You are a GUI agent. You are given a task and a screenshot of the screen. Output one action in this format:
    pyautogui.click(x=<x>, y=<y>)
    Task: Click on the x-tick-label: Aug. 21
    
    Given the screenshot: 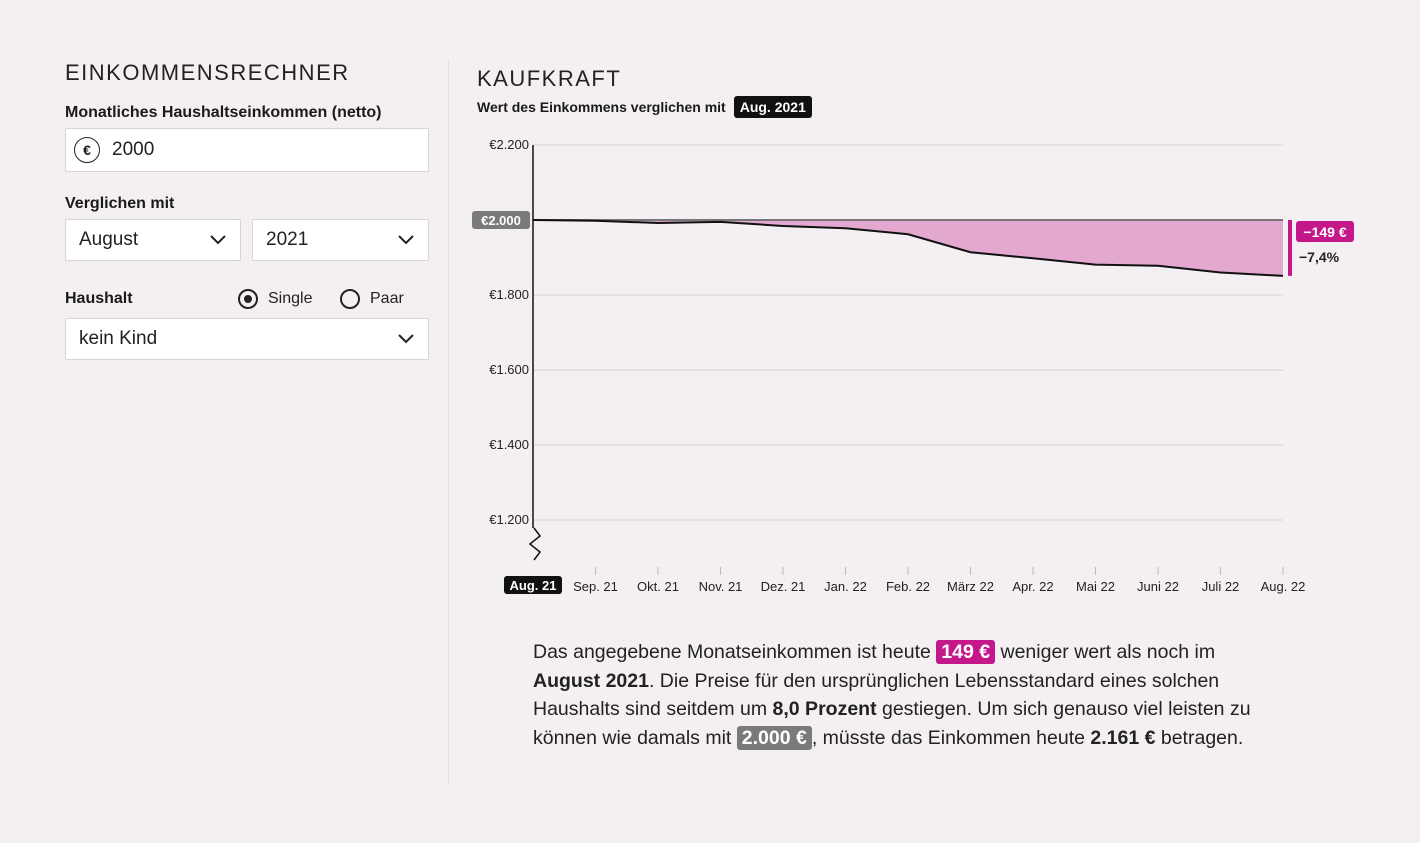 What is the action you would take?
    pyautogui.click(x=533, y=585)
    